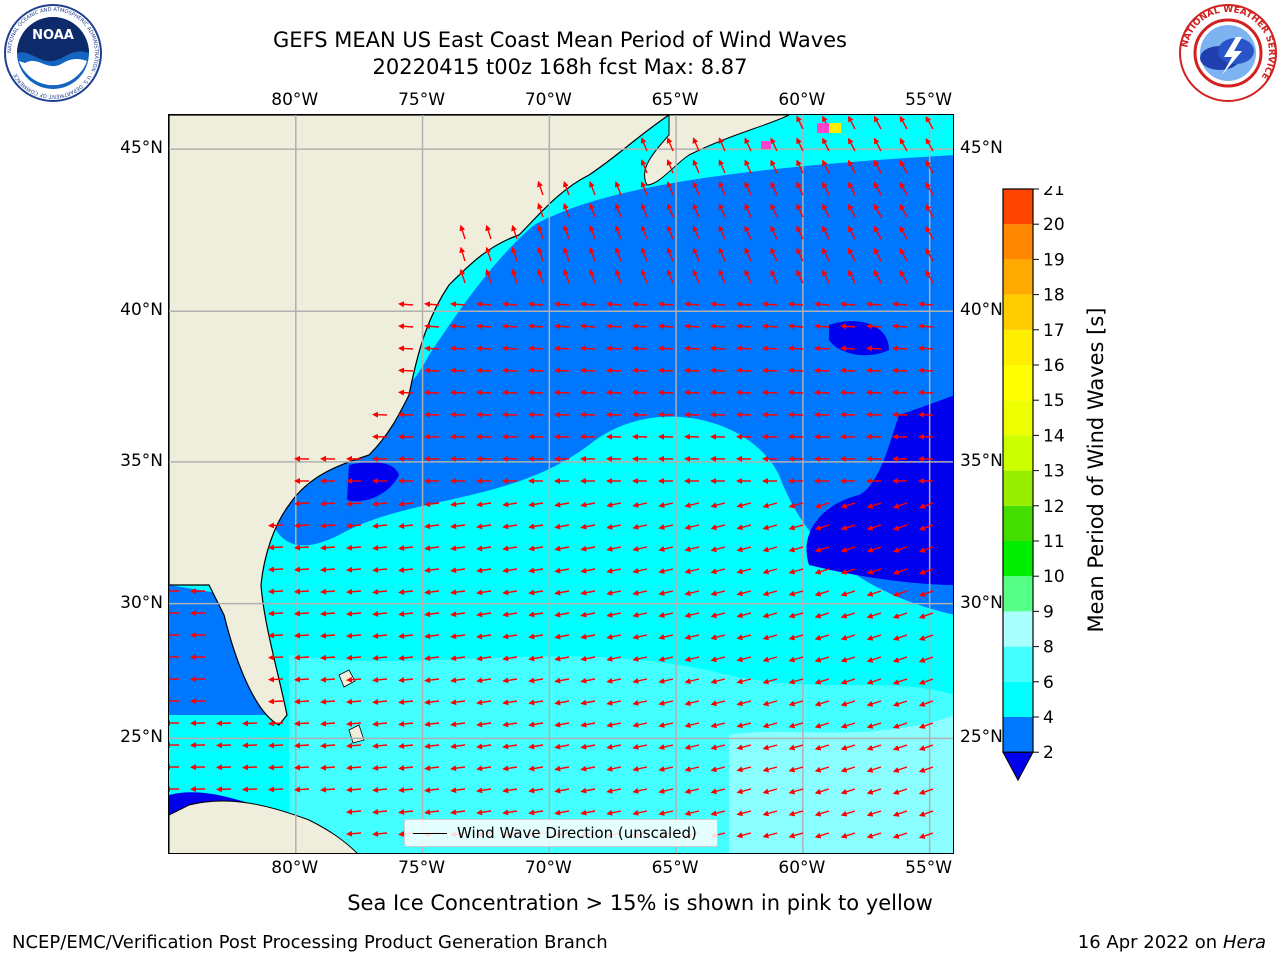 The image size is (1280, 960). What do you see at coordinates (548, 100) in the screenshot?
I see `axis-tick-label: 70°W` at bounding box center [548, 100].